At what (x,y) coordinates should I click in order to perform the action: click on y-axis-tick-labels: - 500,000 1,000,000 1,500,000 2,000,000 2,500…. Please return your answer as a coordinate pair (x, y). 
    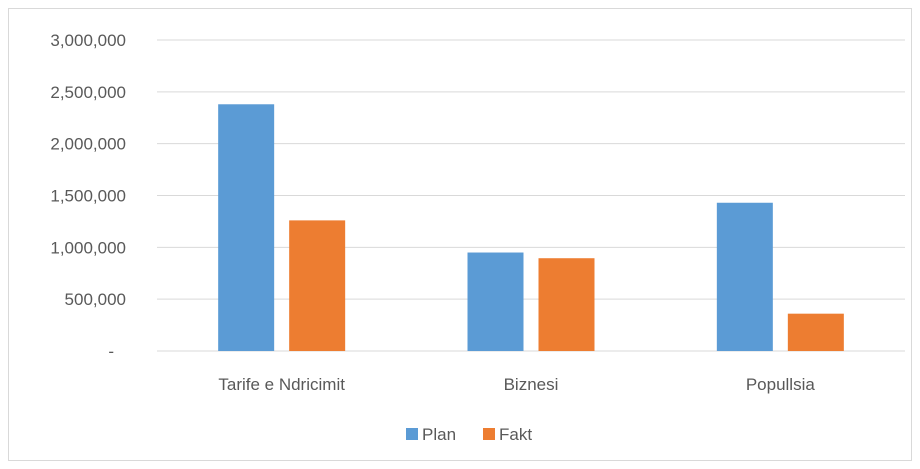
    Looking at the image, I should click on (88, 196).